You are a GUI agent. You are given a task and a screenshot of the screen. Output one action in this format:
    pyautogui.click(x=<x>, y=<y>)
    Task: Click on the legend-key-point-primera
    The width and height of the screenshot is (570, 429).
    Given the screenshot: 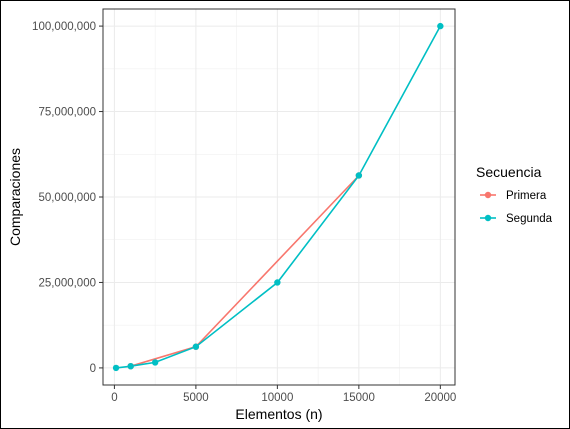 What is the action you would take?
    pyautogui.click(x=488, y=195)
    